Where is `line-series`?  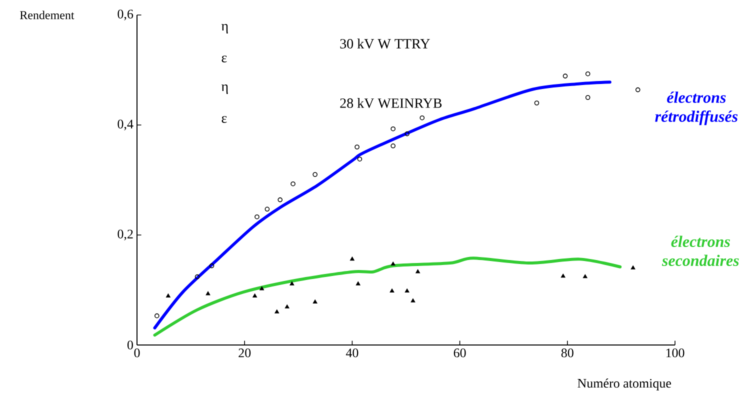 line-series is located at coordinates (387, 296).